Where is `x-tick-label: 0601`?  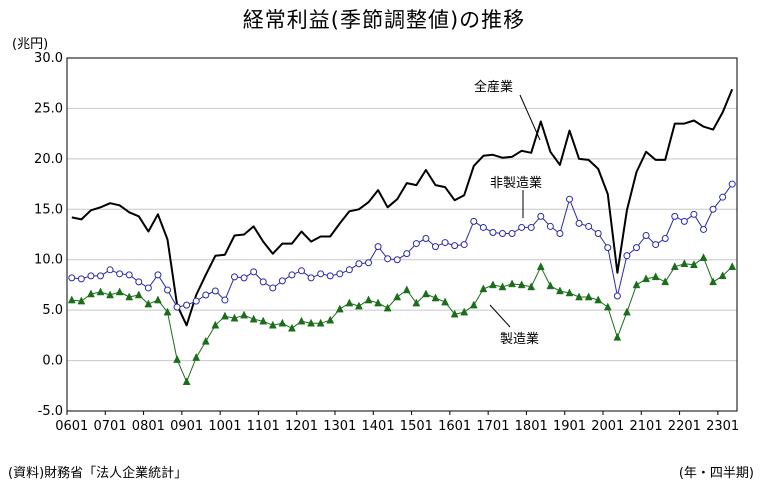
x-tick-label: 0601 is located at coordinates (71, 426).